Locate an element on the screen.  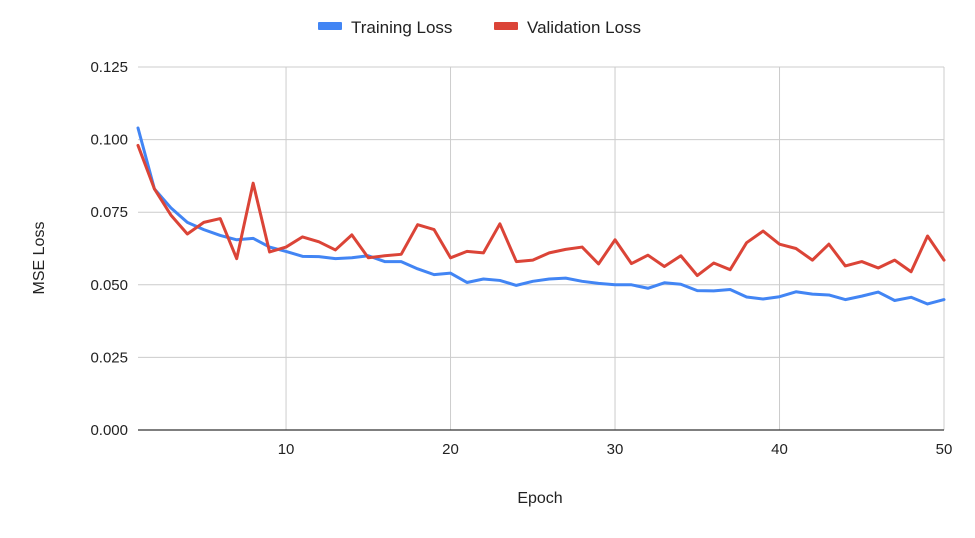
y-tick-label: 0.100 is located at coordinates (109, 140).